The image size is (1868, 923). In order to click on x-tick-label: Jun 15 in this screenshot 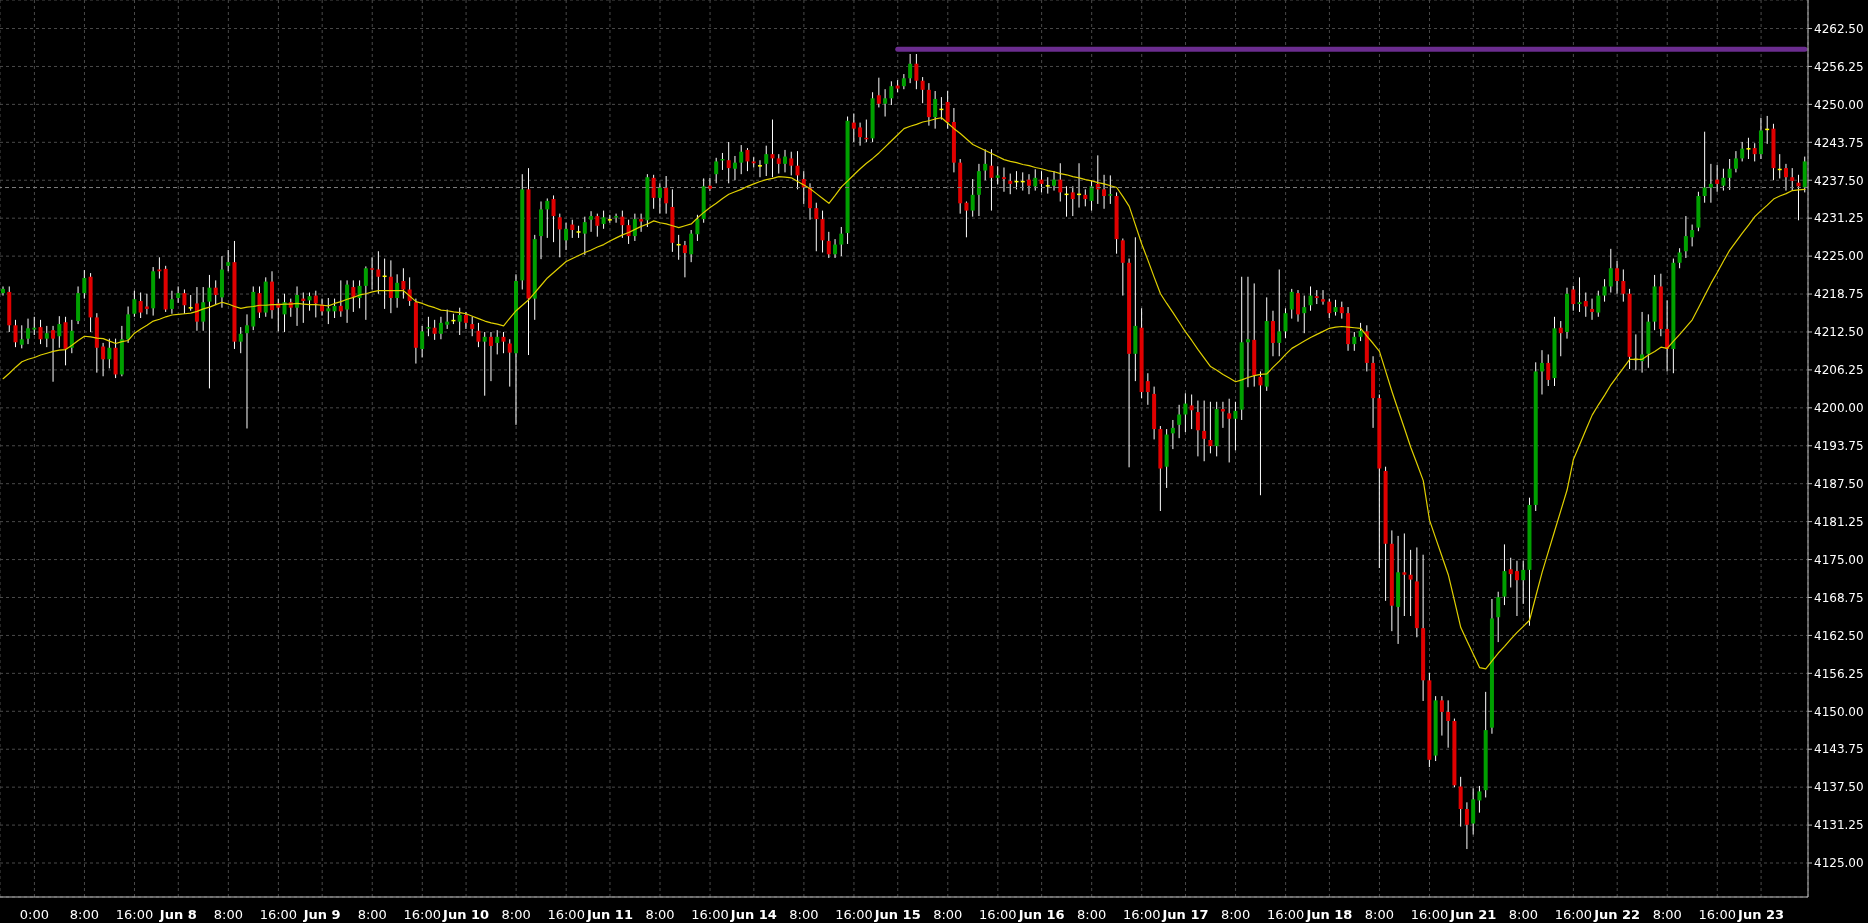, I will do `click(897, 914)`.